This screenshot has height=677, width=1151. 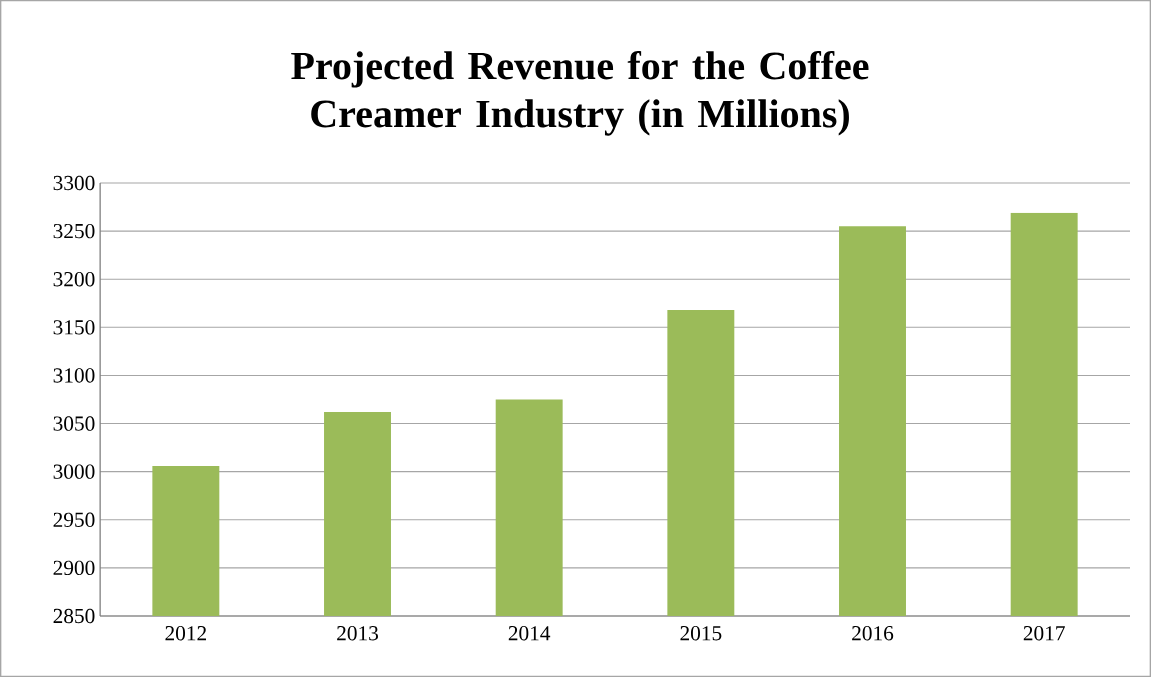 I want to click on y-tick-label: 3250, so click(x=74, y=231).